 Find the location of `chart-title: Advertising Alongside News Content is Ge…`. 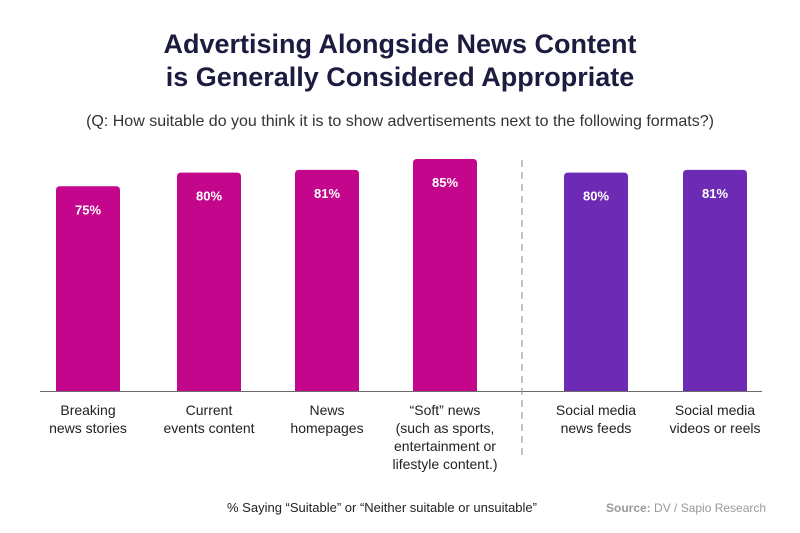

chart-title: Advertising Alongside News Content is Ge… is located at coordinates (400, 61).